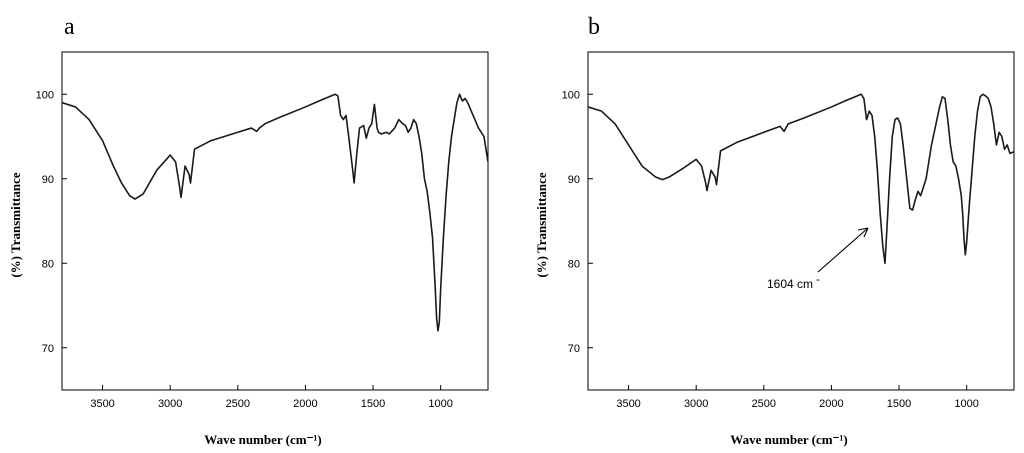 The image size is (1024, 453). What do you see at coordinates (594, 27) in the screenshot?
I see `panel-letter: b` at bounding box center [594, 27].